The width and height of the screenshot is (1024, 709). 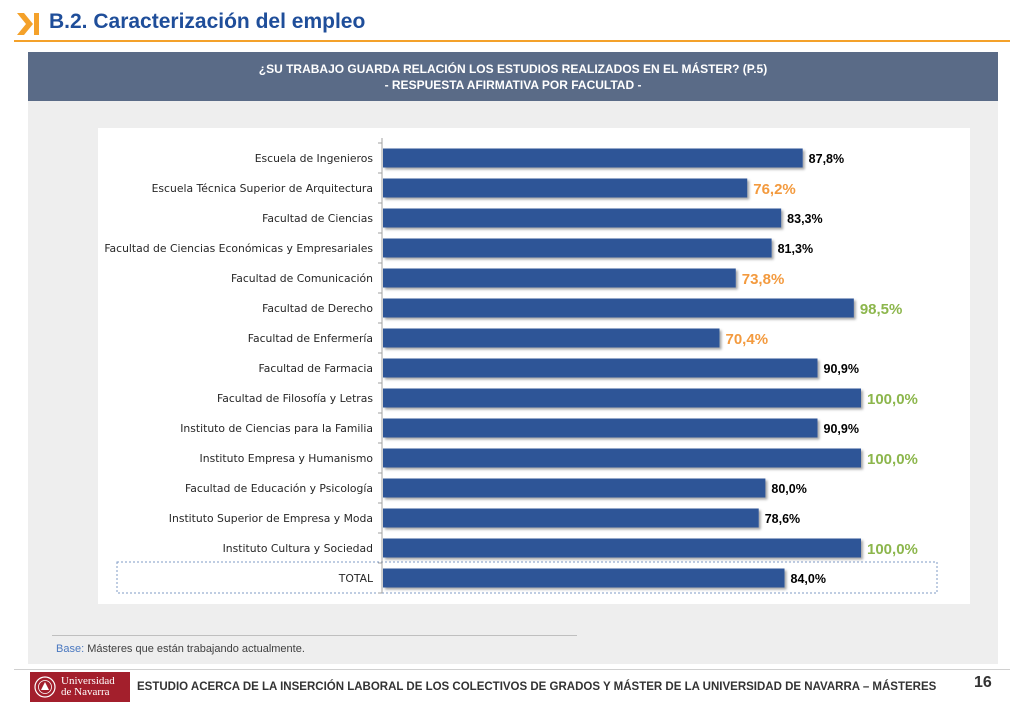 I want to click on value-label: 83,3%, so click(x=804, y=219).